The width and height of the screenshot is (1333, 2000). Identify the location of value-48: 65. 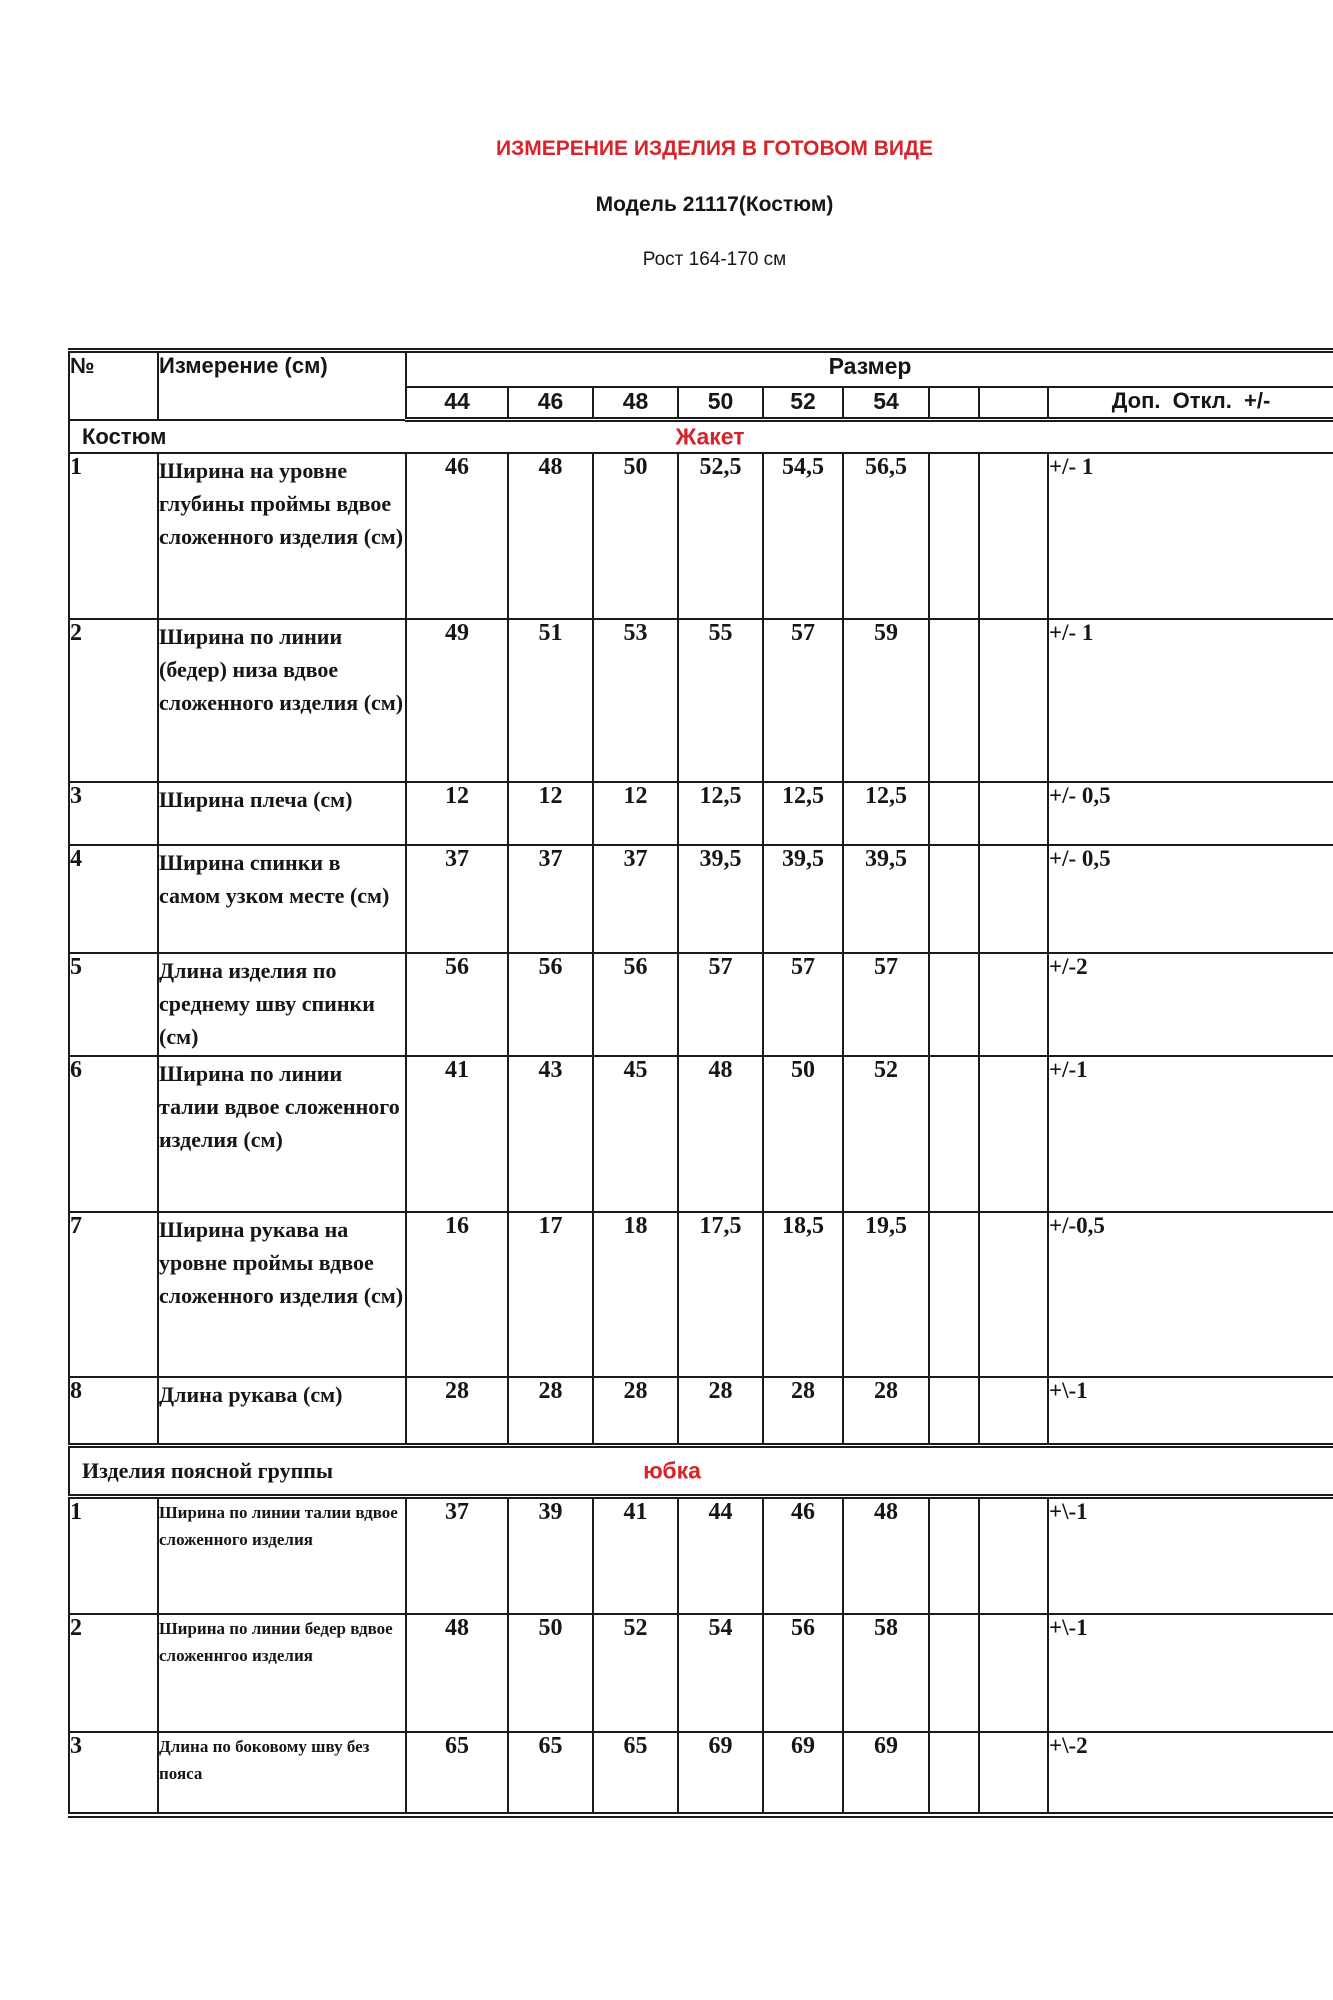
(635, 1774).